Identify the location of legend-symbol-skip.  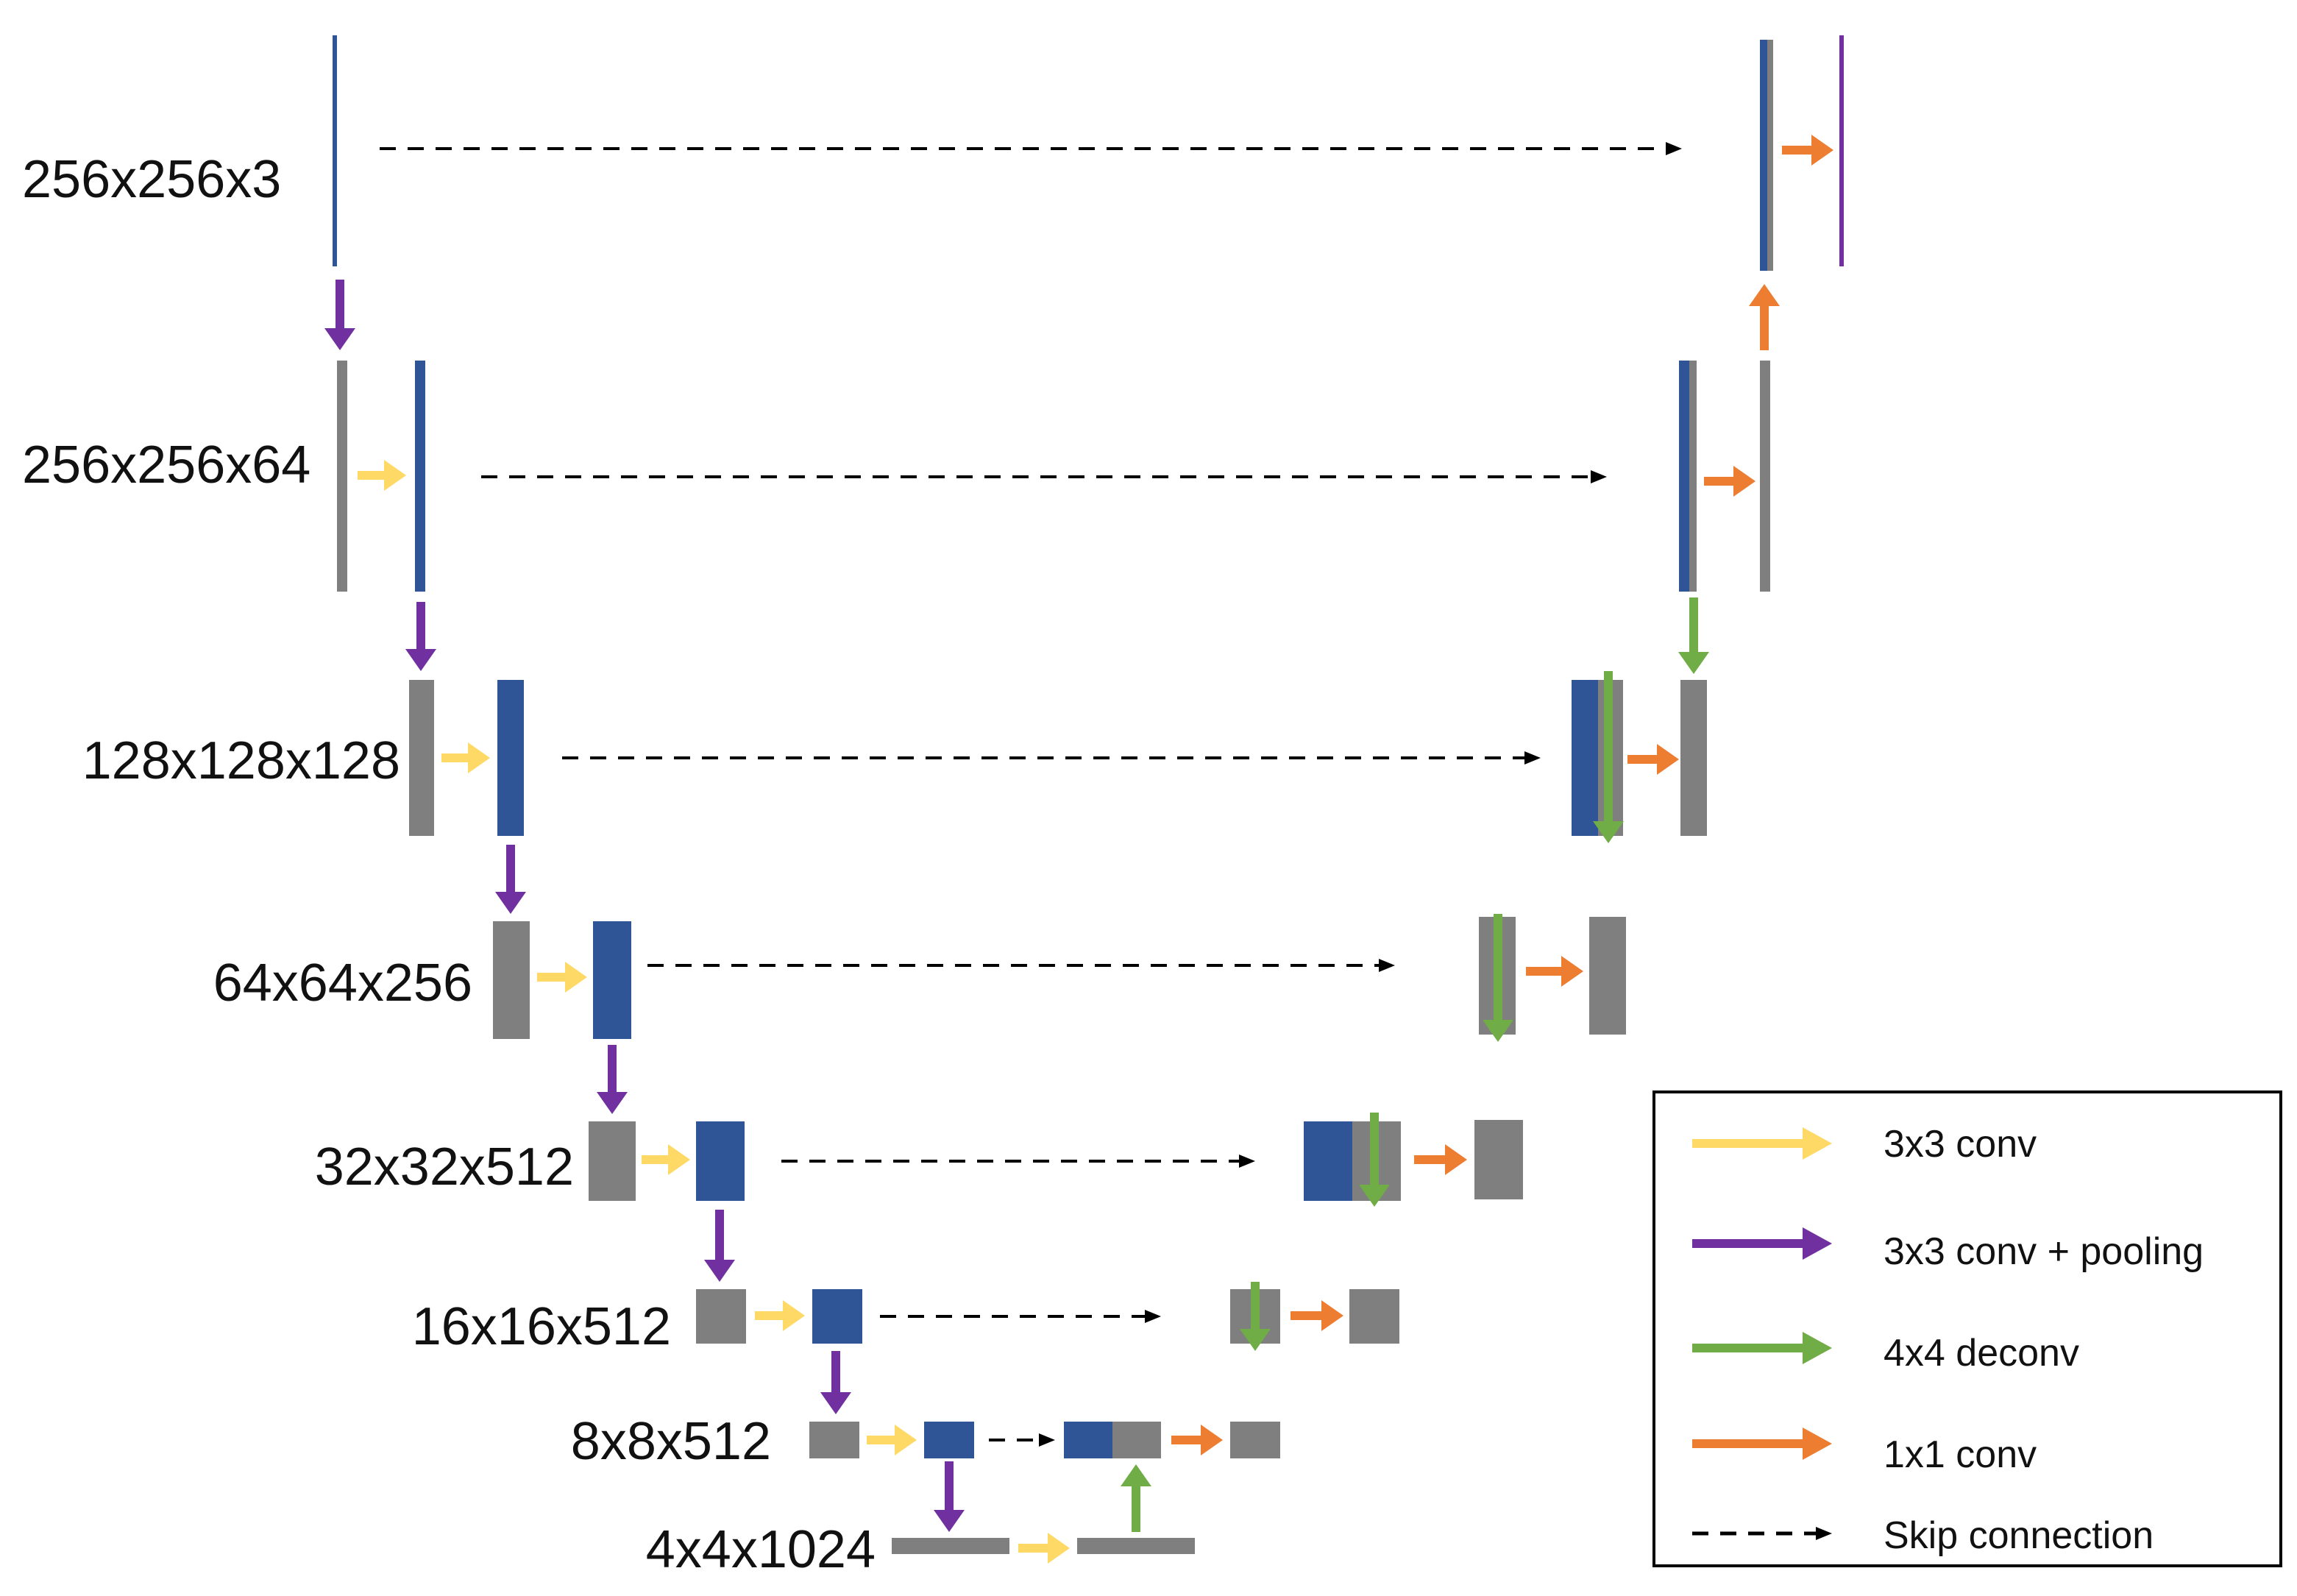
(1762, 1534).